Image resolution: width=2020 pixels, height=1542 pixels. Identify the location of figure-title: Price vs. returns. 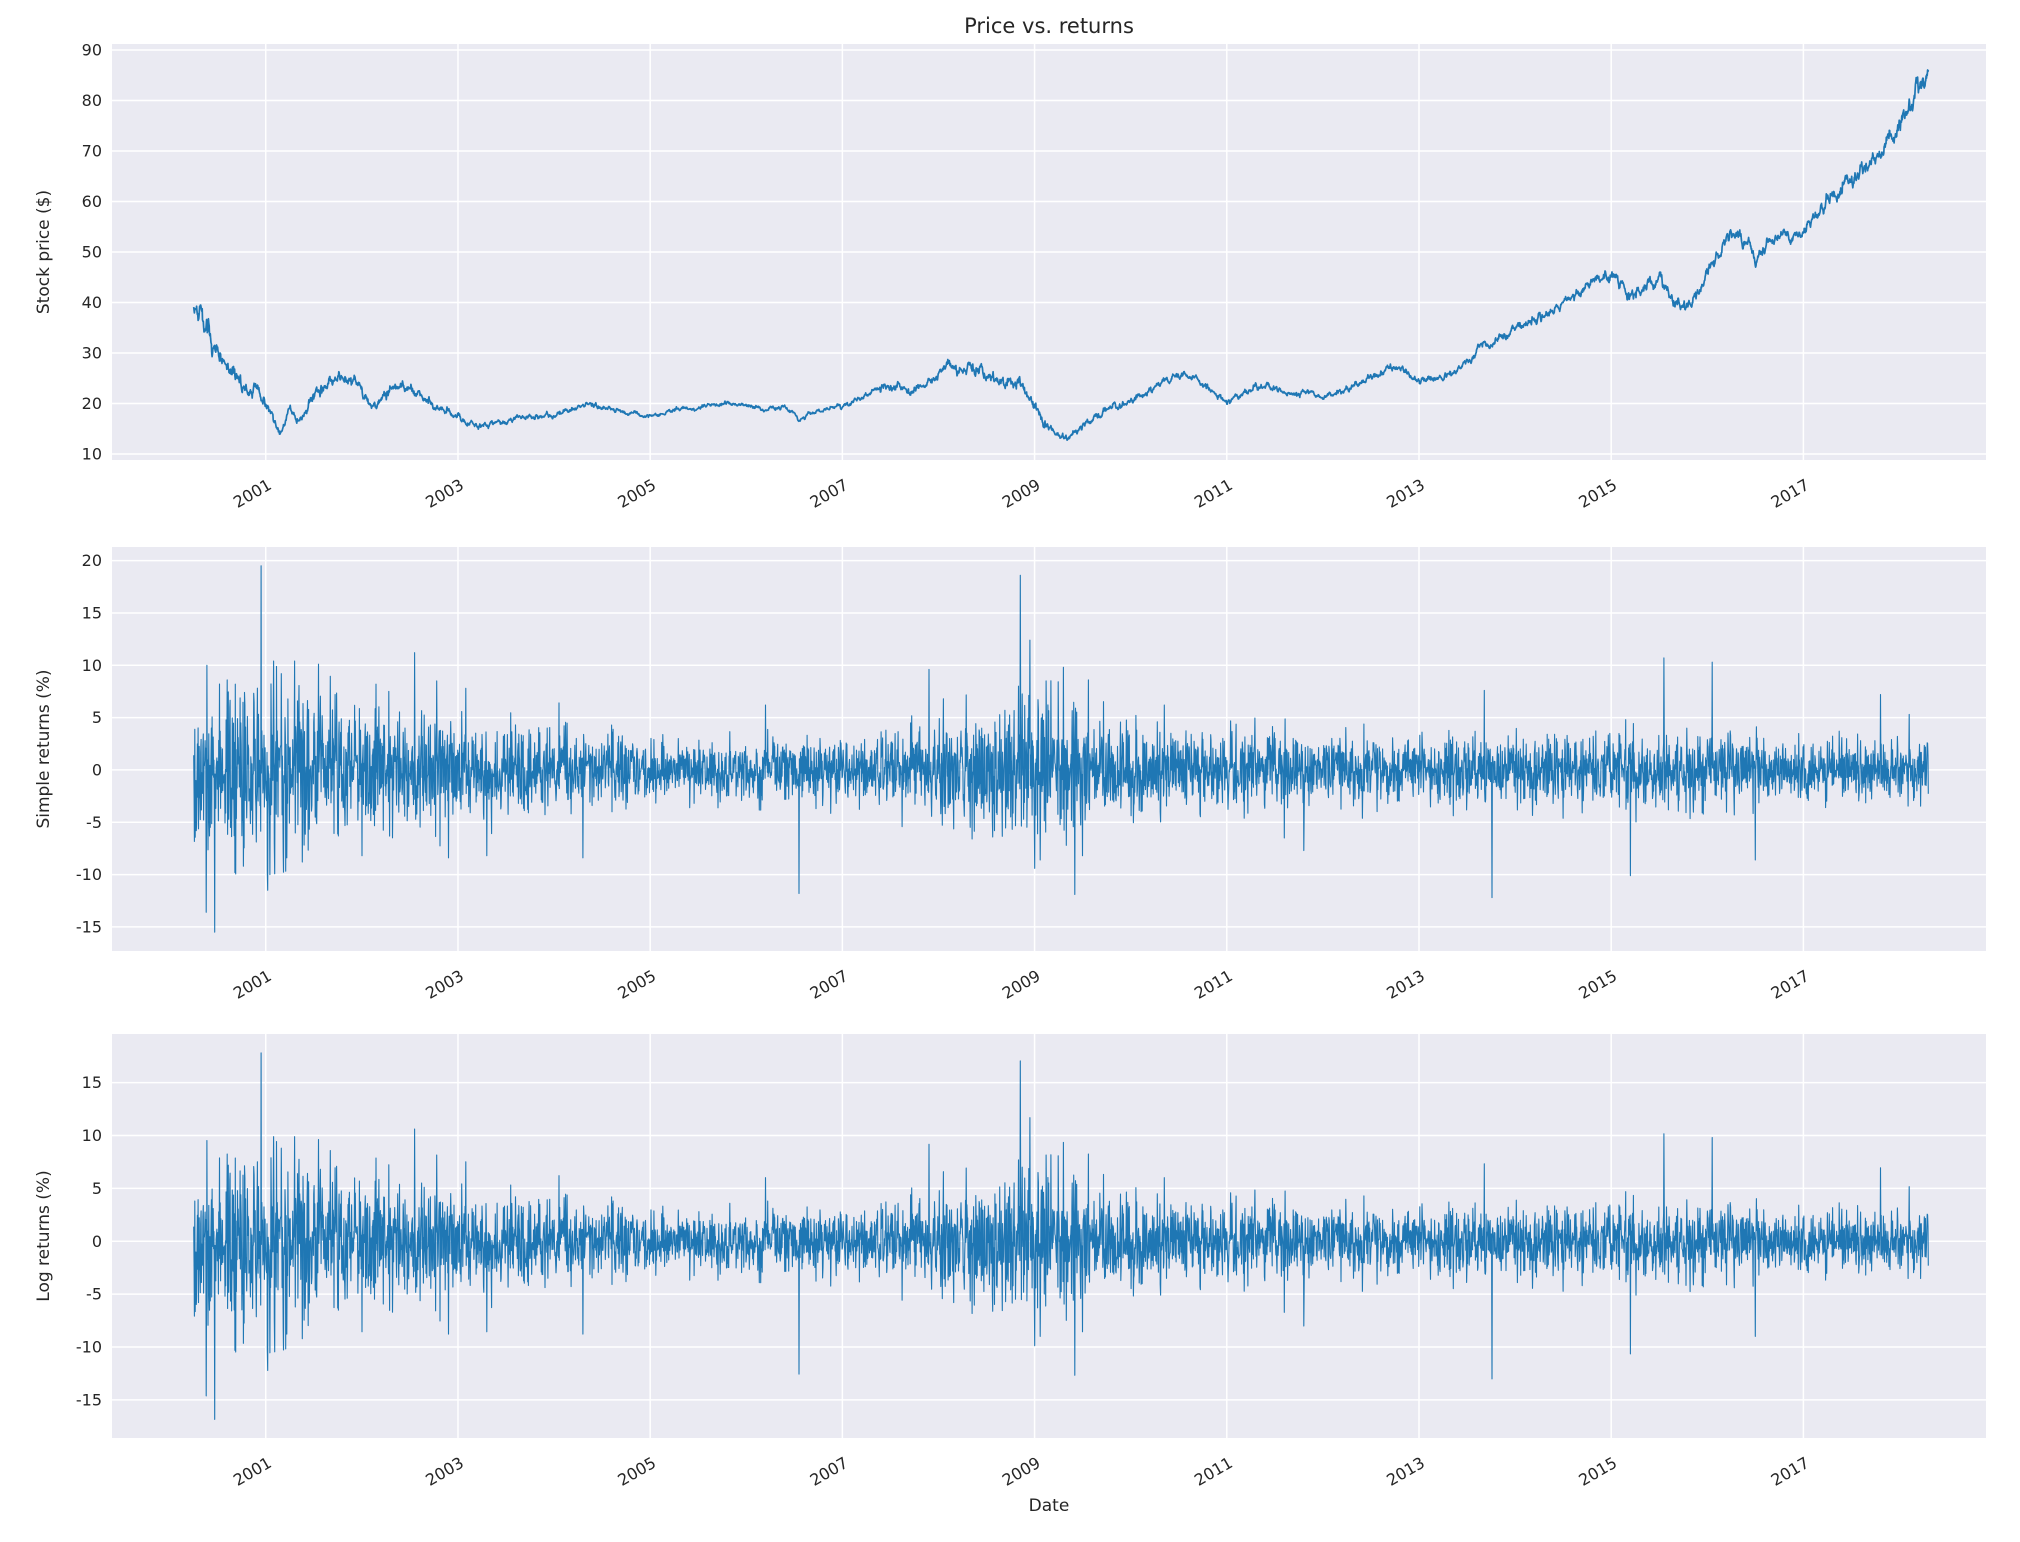
(1049, 26).